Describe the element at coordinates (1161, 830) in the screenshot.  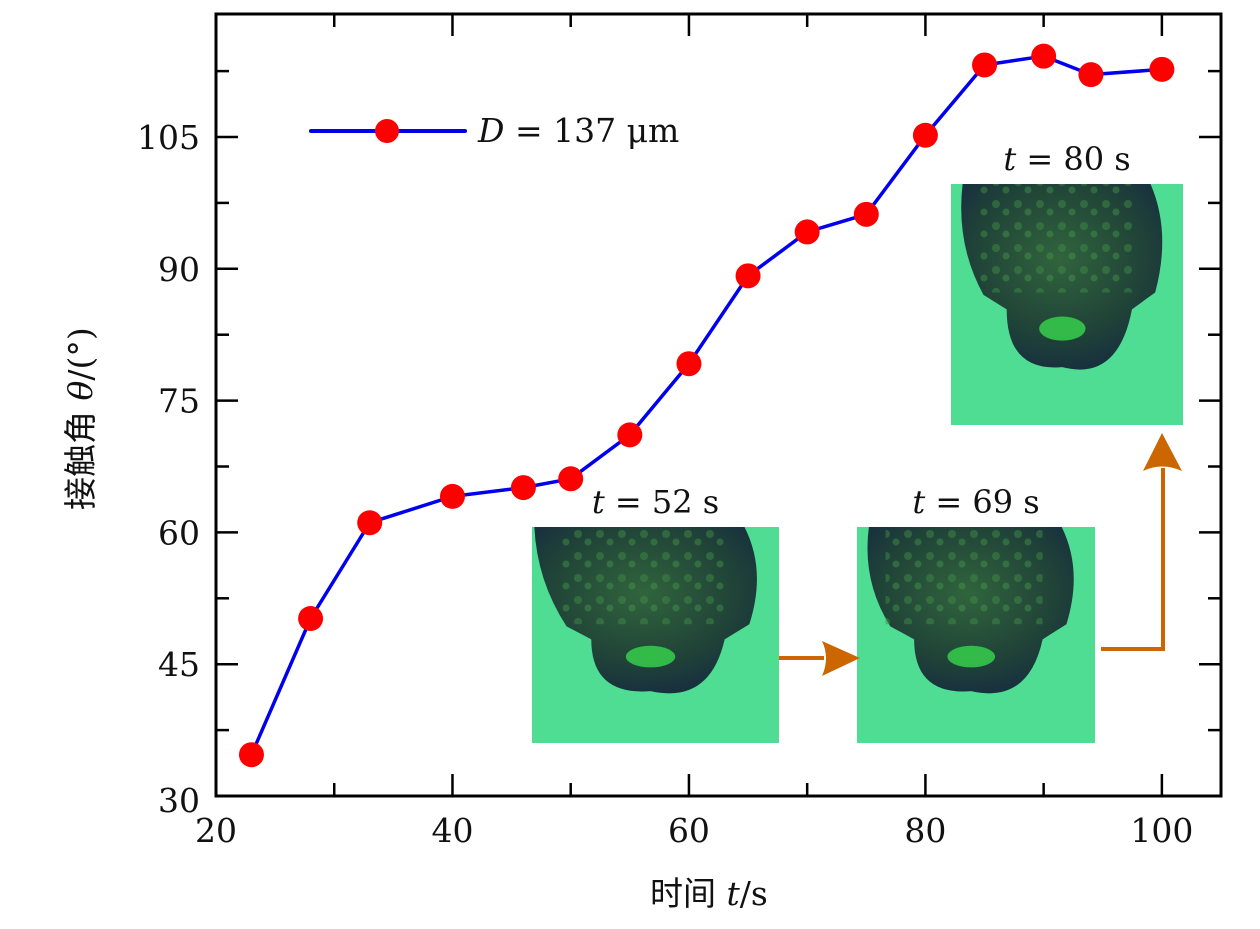
I see `x-tick-label: 100` at that location.